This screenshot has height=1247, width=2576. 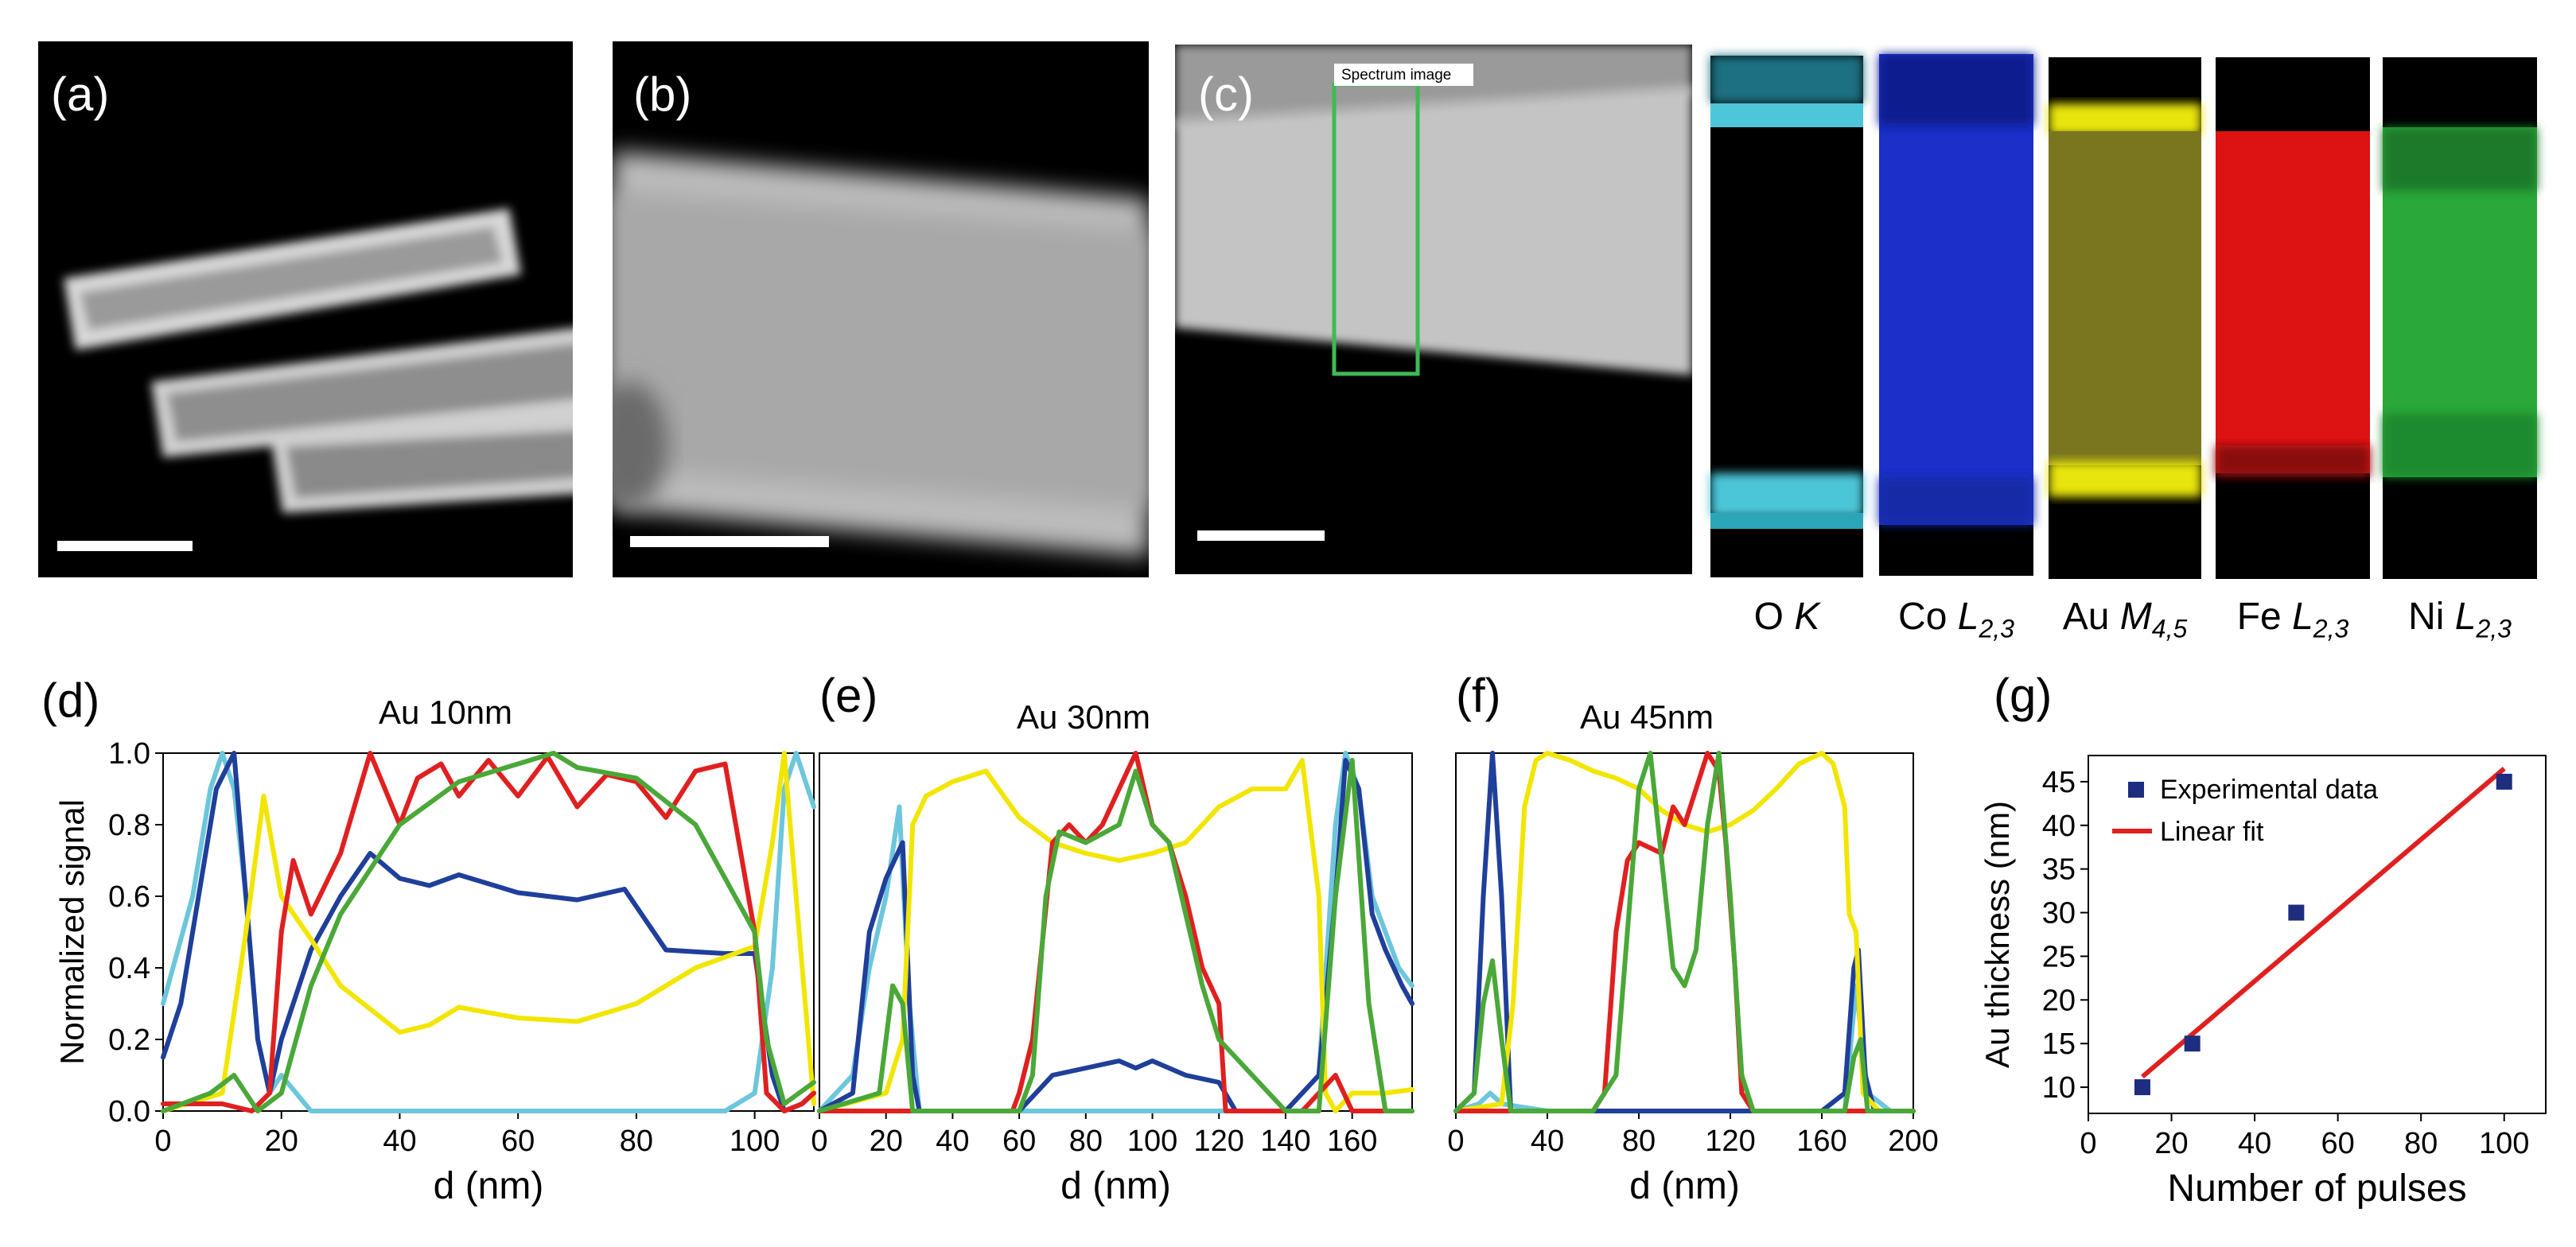 I want to click on map-label-Au: Au M4,5, so click(x=2125, y=619).